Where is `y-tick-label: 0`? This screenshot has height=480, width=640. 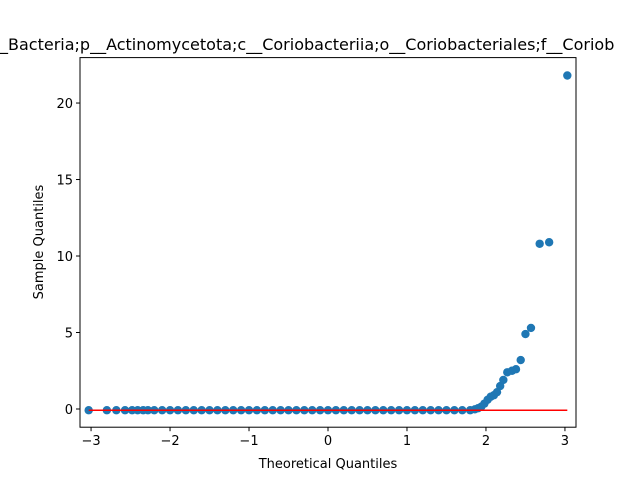 y-tick-label: 0 is located at coordinates (69, 410).